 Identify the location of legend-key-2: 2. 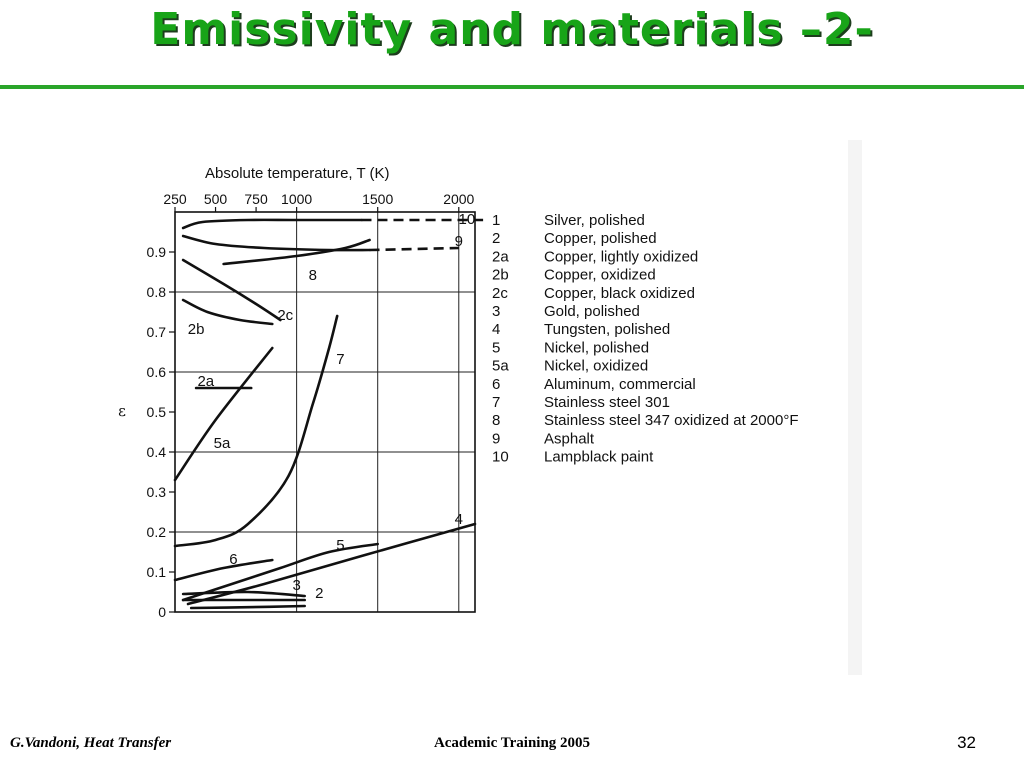
(496, 238).